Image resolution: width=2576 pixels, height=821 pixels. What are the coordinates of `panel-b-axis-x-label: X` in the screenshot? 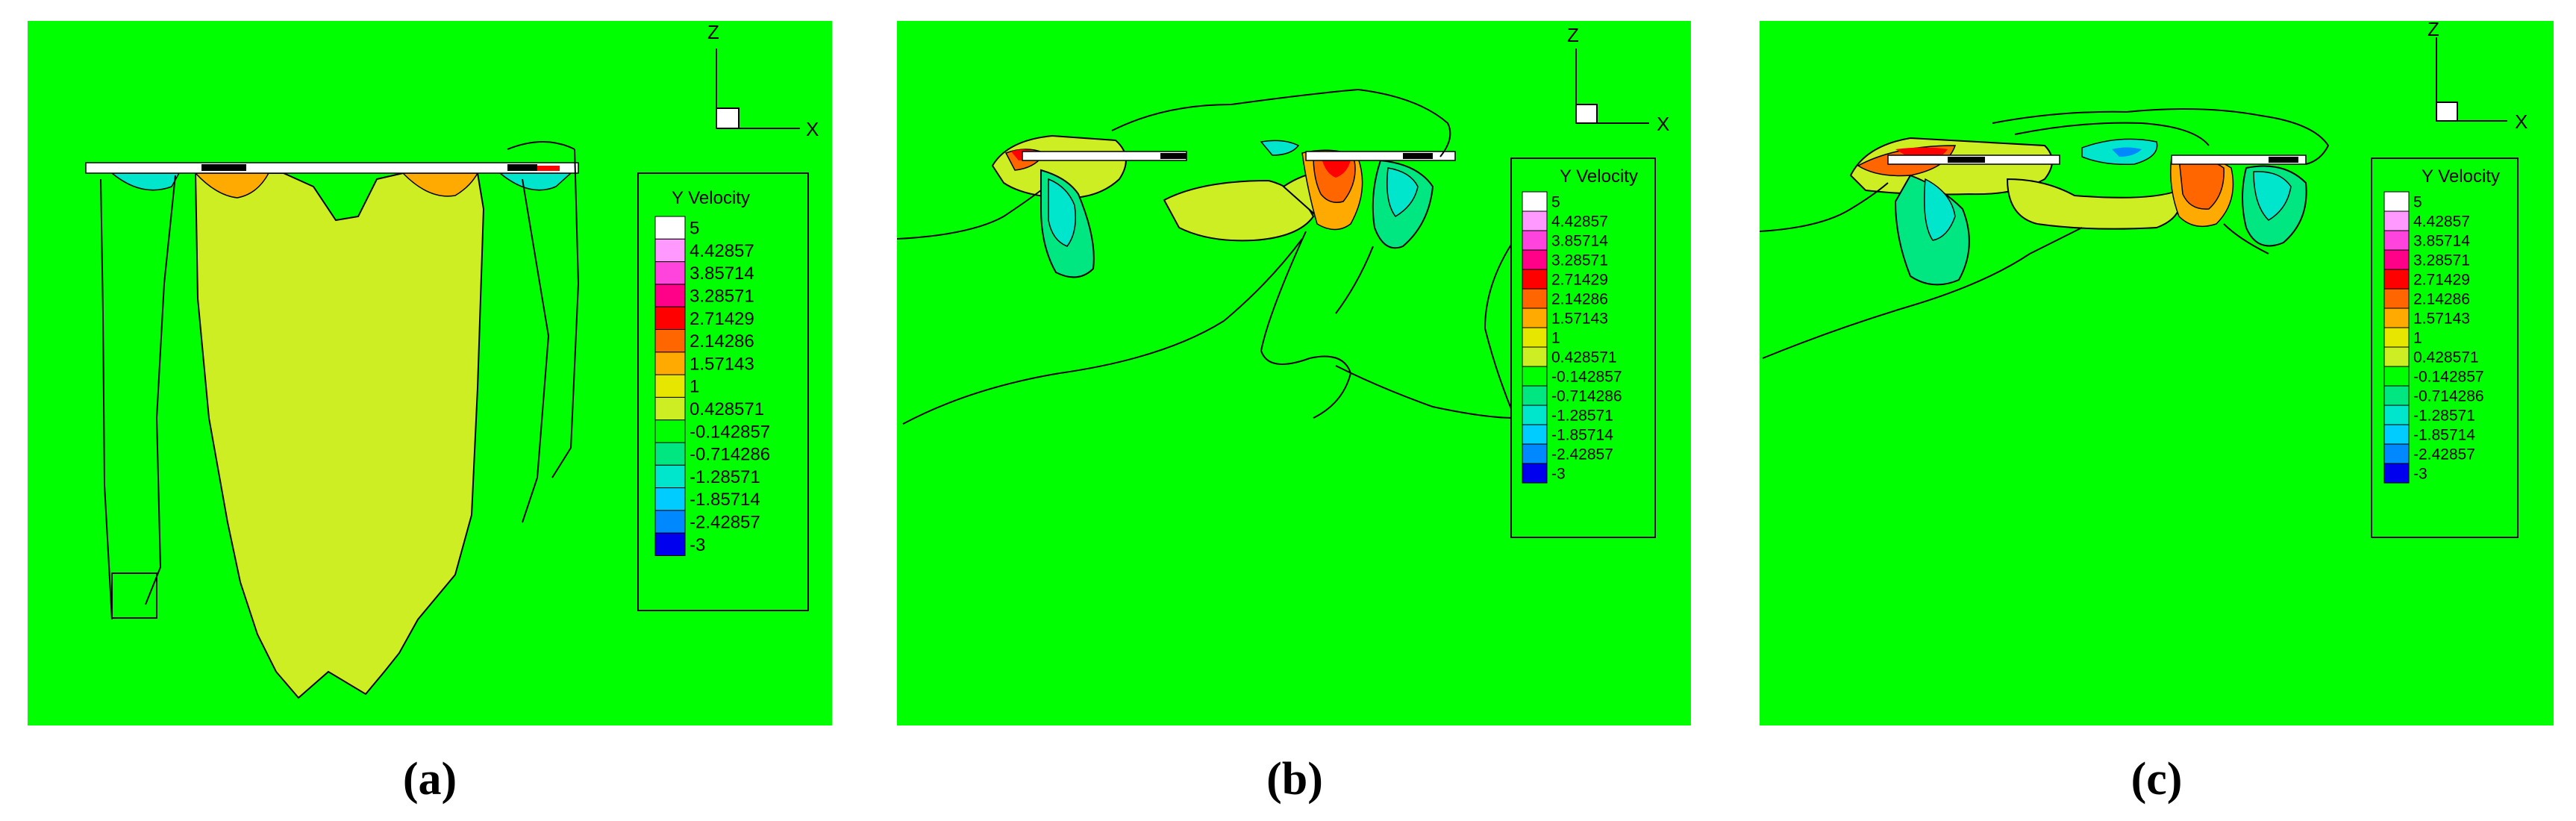 It's located at (1663, 124).